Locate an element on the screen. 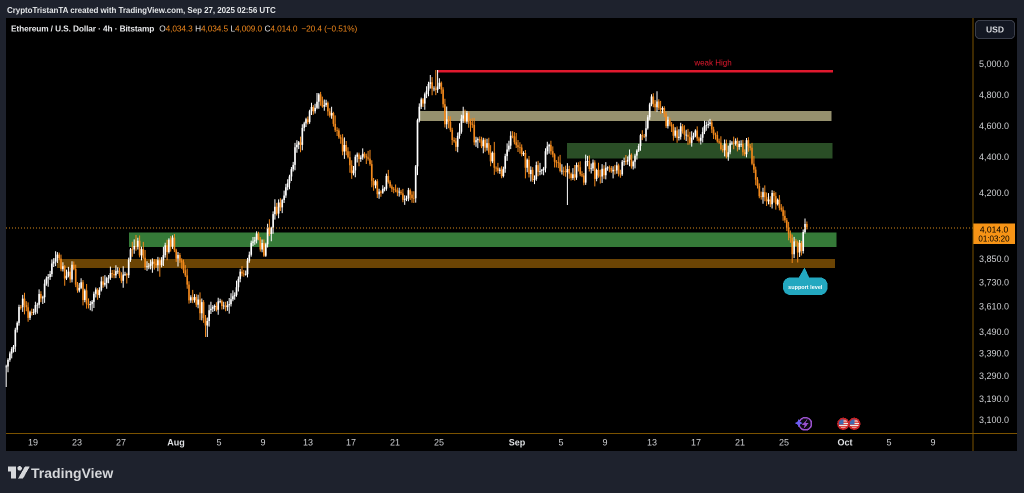 The width and height of the screenshot is (1024, 493). svg-text: 4,600.0 is located at coordinates (994, 126).